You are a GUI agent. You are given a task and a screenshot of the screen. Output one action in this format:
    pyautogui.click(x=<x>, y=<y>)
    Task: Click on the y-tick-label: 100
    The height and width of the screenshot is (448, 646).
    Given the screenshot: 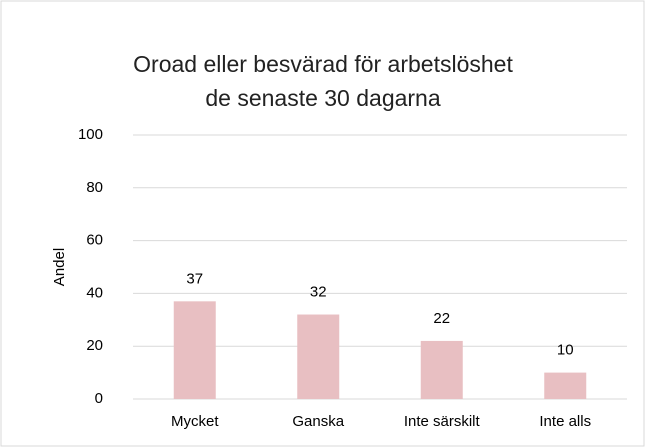 What is the action you would take?
    pyautogui.click(x=90, y=134)
    